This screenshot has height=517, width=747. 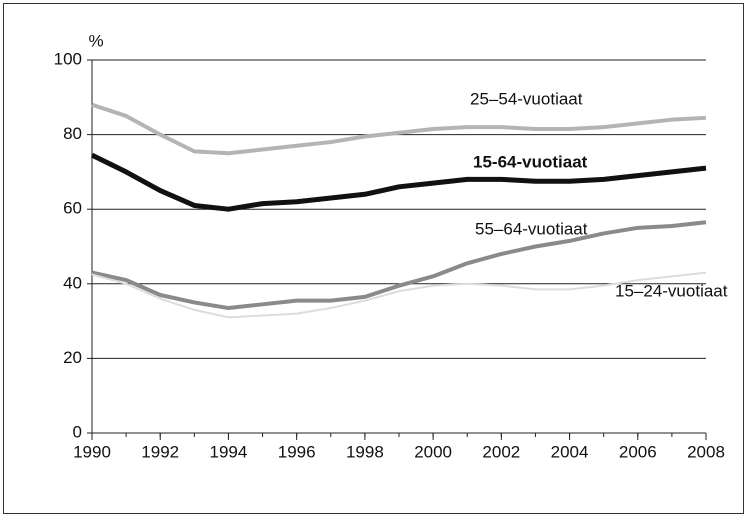 I want to click on x-tick-label: 1990, so click(x=92, y=451).